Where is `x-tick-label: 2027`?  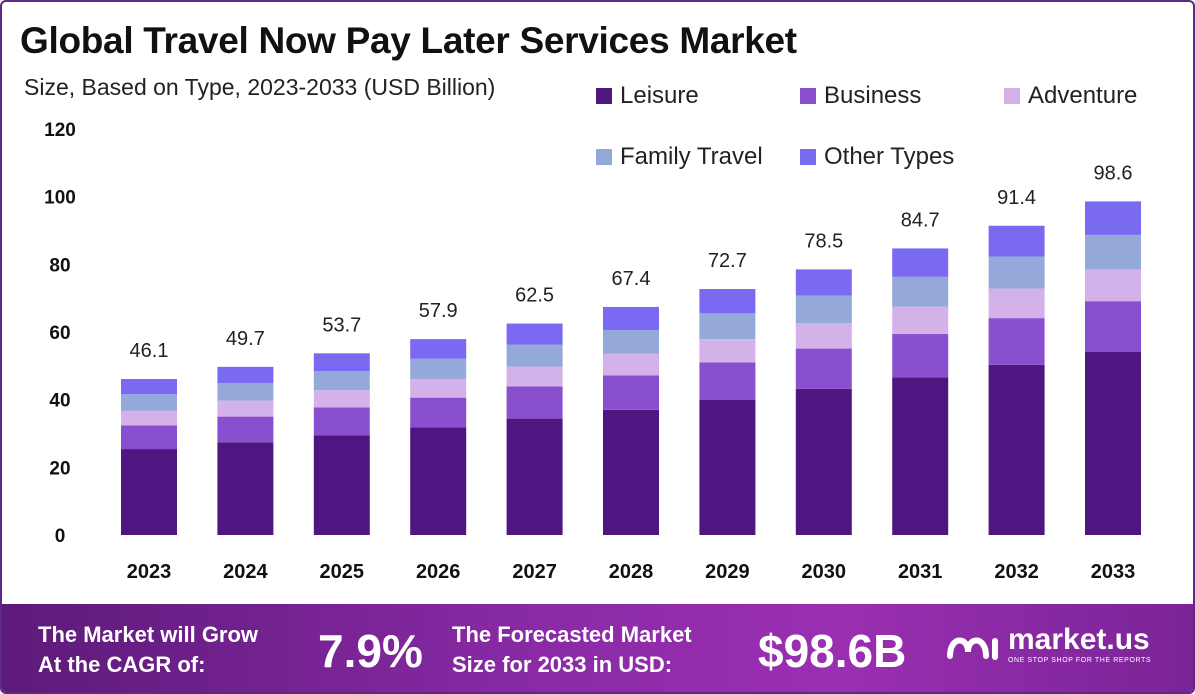 x-tick-label: 2027 is located at coordinates (534, 572).